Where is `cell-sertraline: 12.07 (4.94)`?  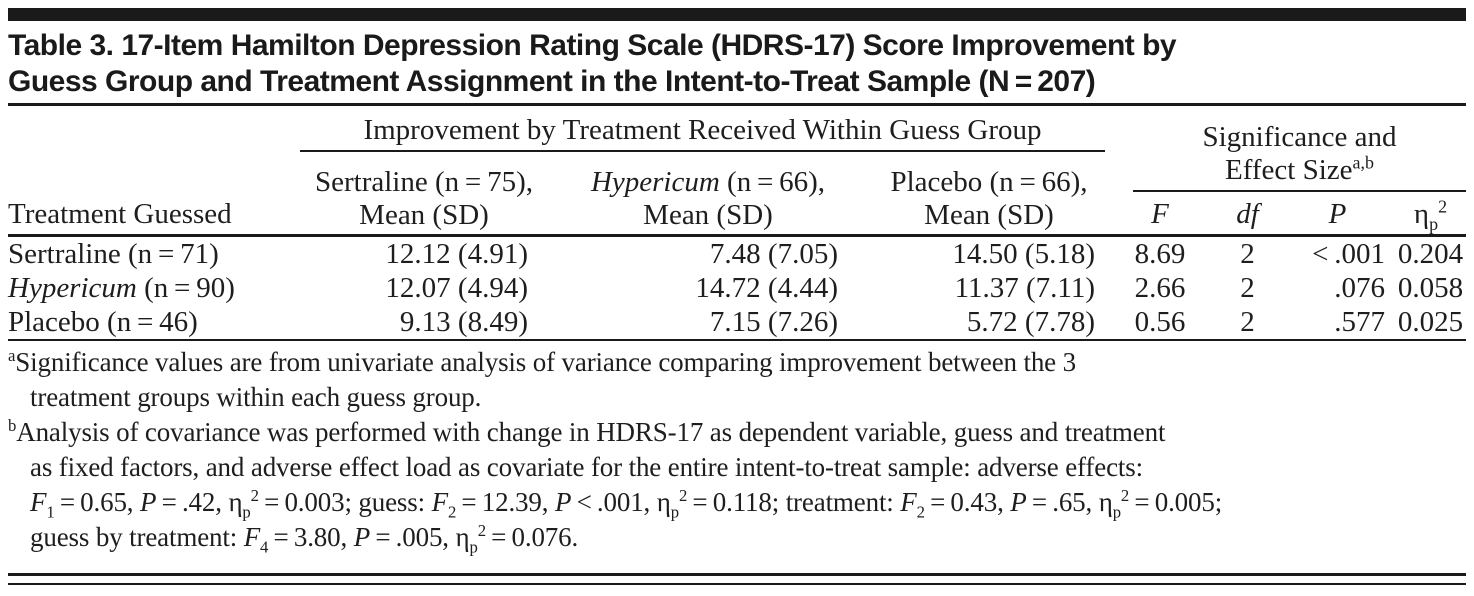
cell-sertraline: 12.07 (4.94) is located at coordinates (456, 287).